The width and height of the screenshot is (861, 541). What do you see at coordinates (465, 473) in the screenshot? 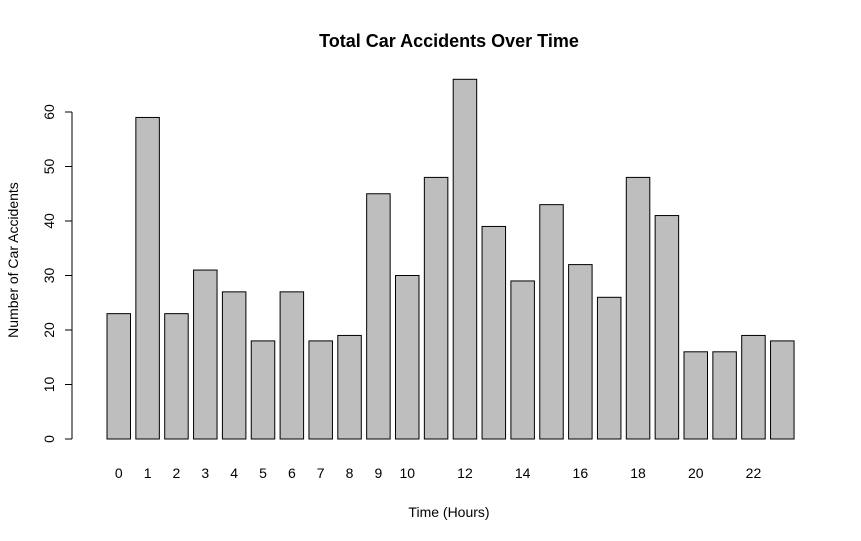
I see `x-tick-label: 12` at bounding box center [465, 473].